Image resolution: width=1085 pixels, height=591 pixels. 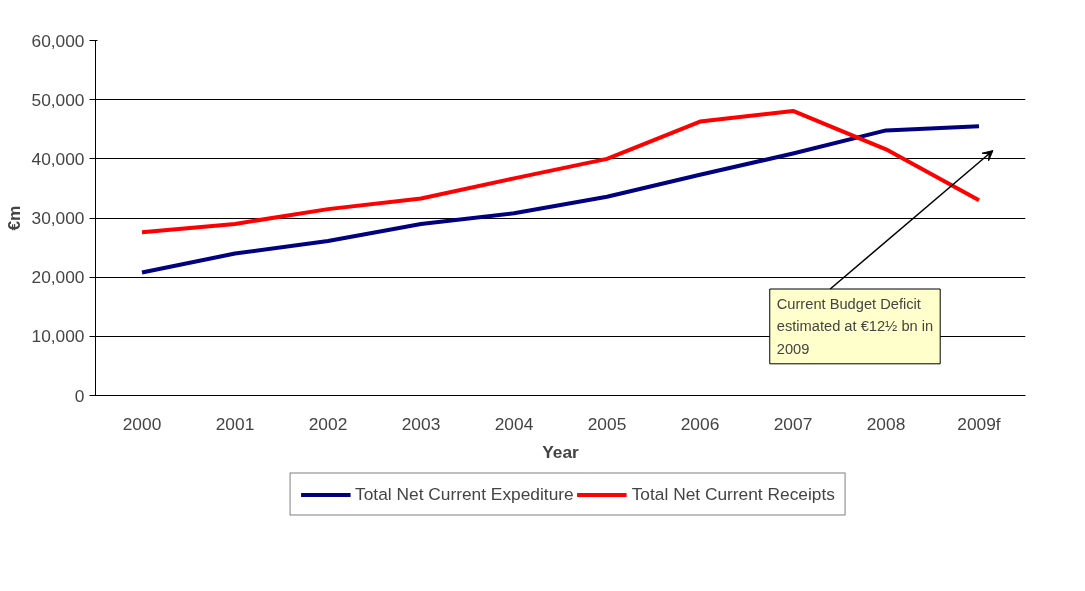 What do you see at coordinates (700, 423) in the screenshot?
I see `x-tick-label: 2006` at bounding box center [700, 423].